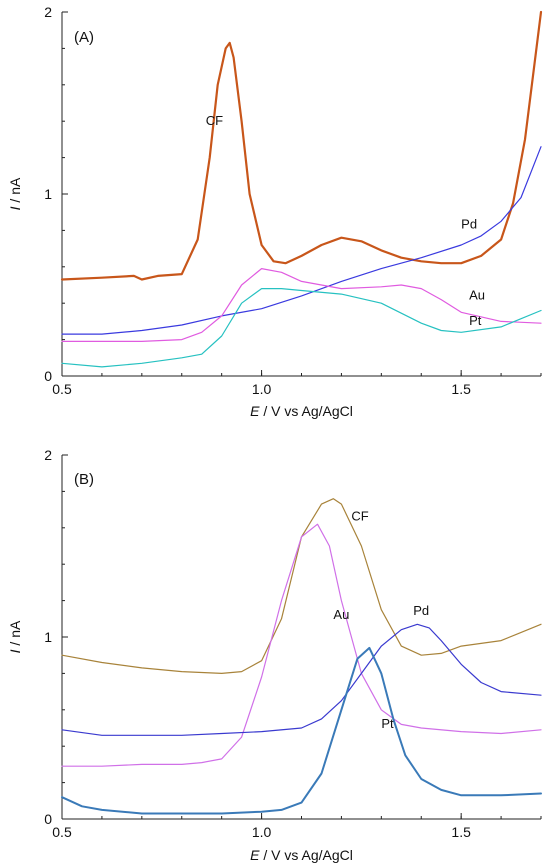 The image size is (550, 868). What do you see at coordinates (301, 679) in the screenshot?
I see `series-line-pd` at bounding box center [301, 679].